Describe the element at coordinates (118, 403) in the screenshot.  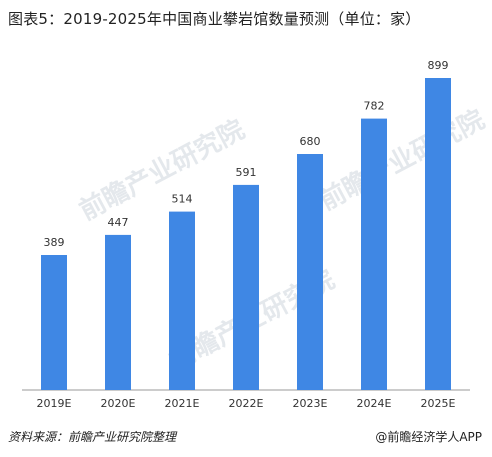
I see `x-tick-label-2020E: 2020E` at that location.